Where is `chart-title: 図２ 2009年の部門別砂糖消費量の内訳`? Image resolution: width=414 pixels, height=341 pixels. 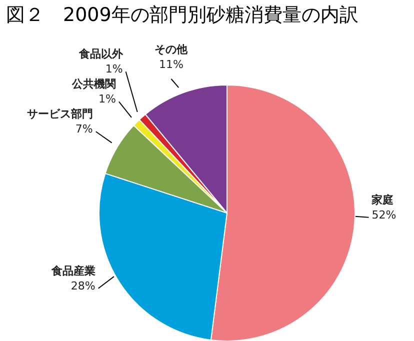 chart-title: 図２ 2009年の部門別砂糖消費量の内訳 is located at coordinates (182, 15).